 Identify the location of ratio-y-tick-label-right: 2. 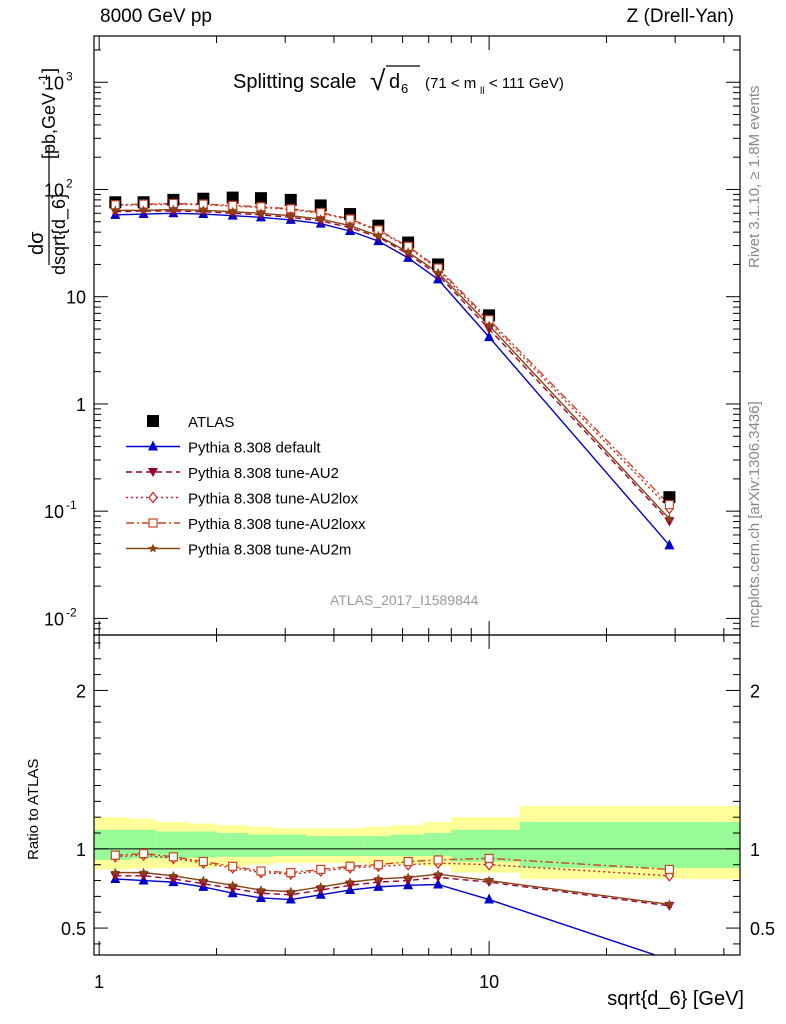
(755, 691).